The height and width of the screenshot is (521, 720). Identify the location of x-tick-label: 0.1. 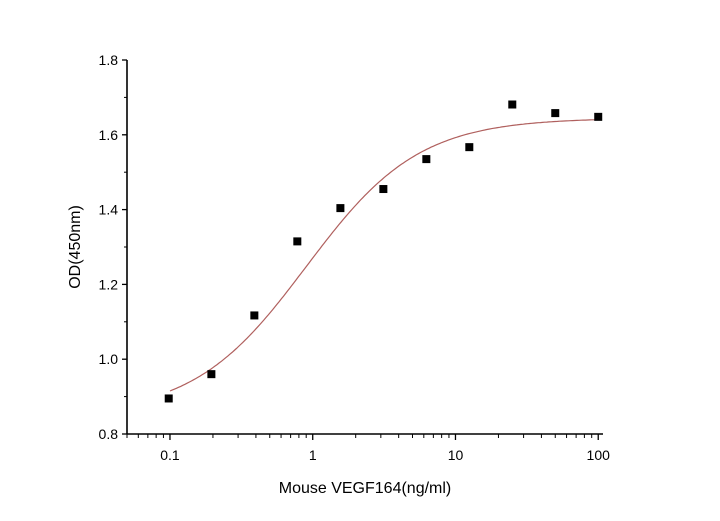
(170, 455).